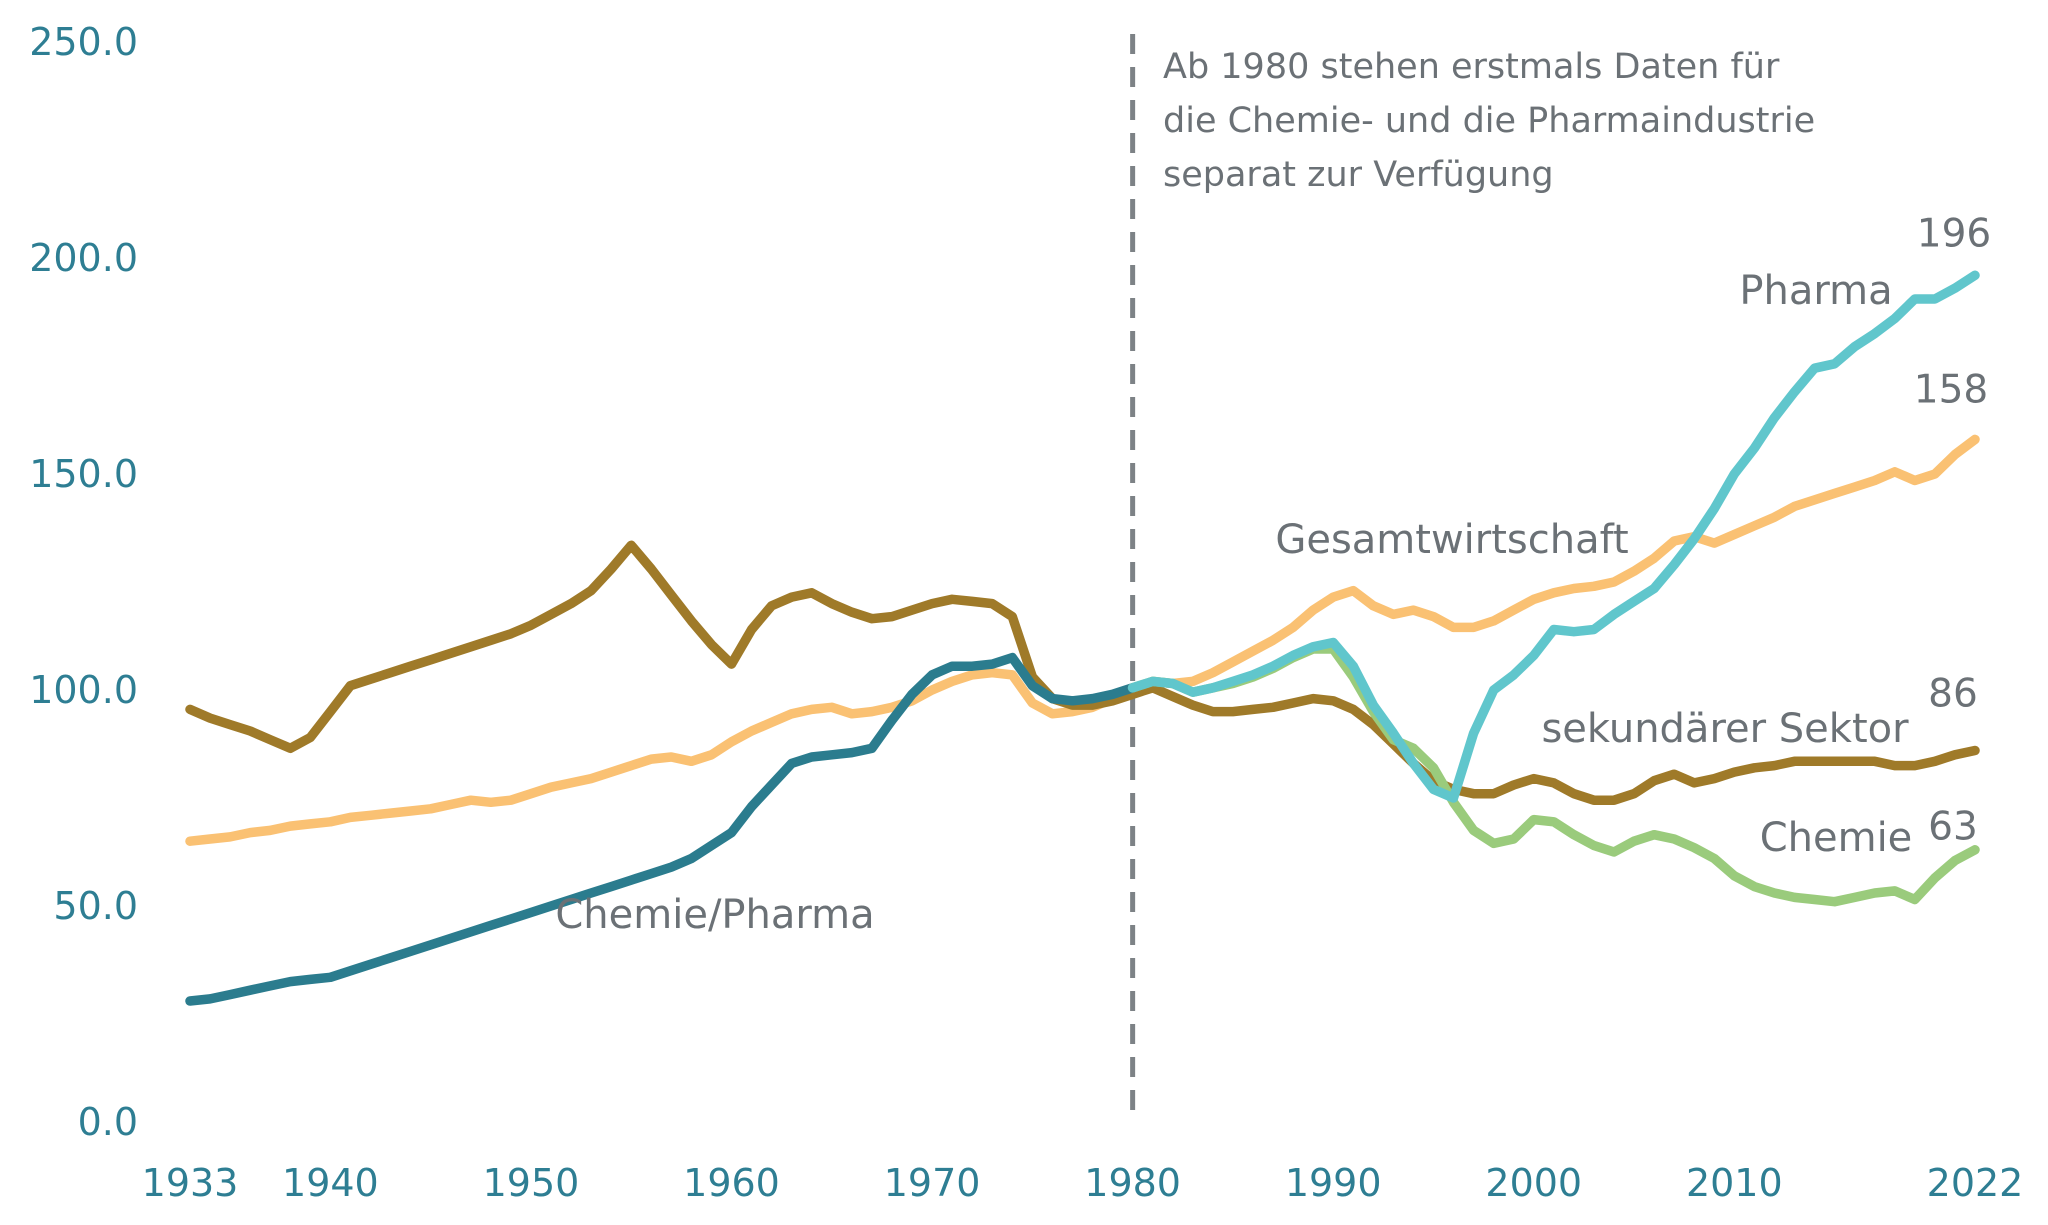 The height and width of the screenshot is (1225, 2048). What do you see at coordinates (1954, 234) in the screenshot?
I see `end-value-pharma: 196` at bounding box center [1954, 234].